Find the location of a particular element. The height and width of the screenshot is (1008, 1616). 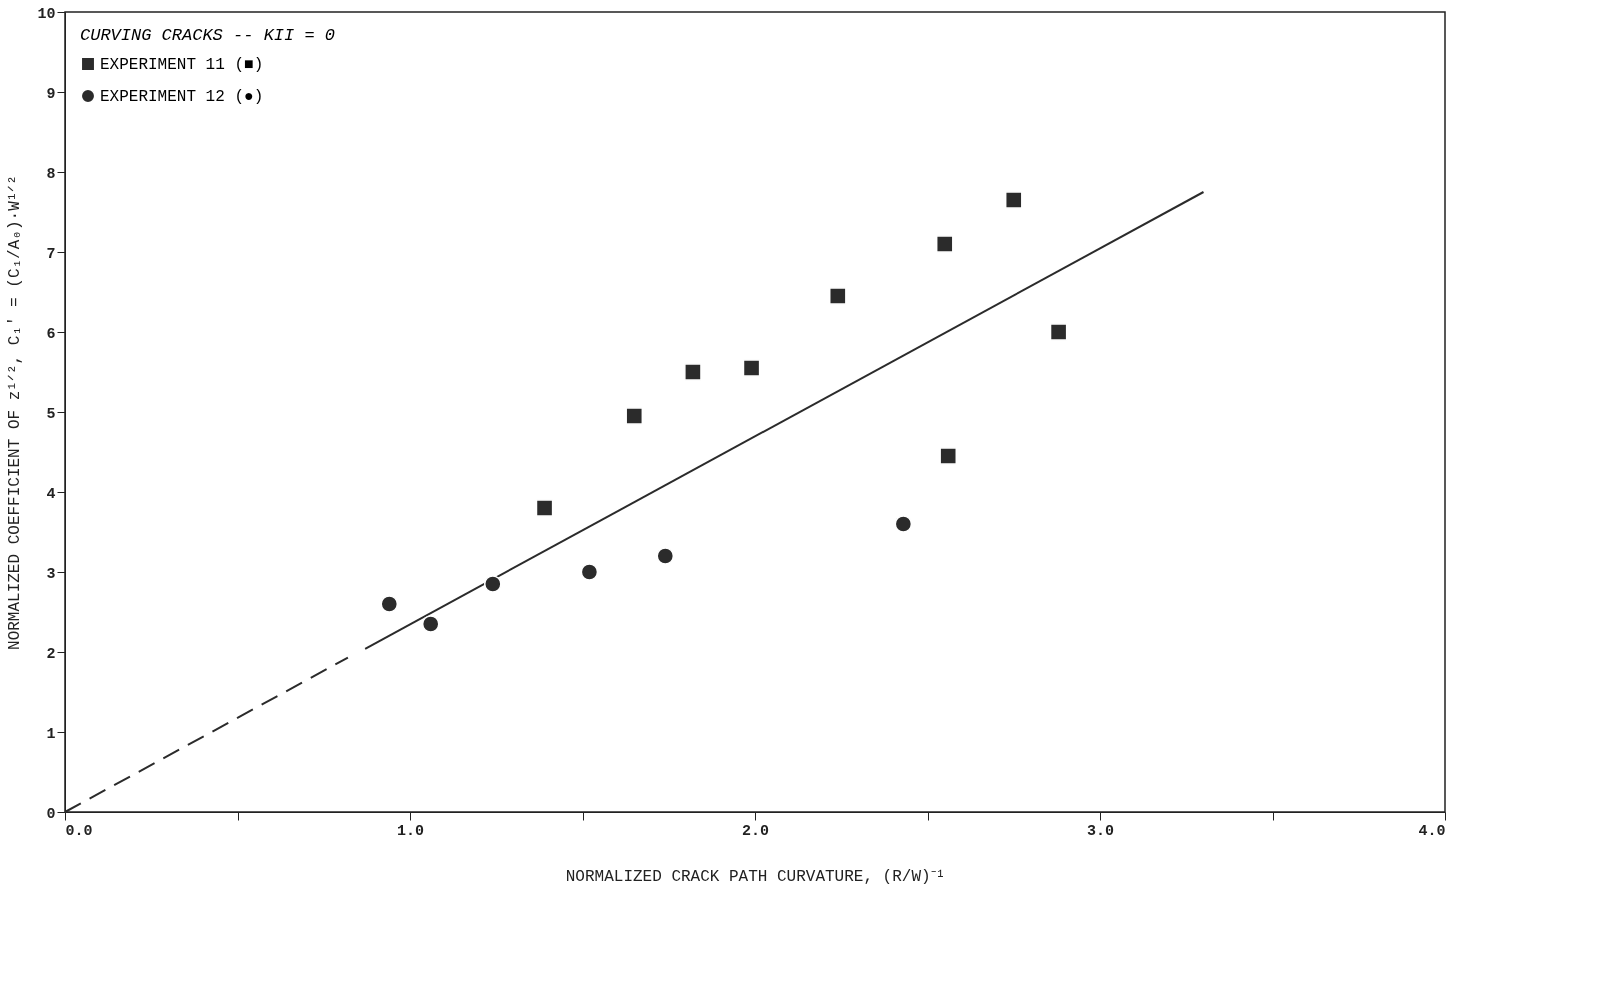

y-tick-label: 10 is located at coordinates (46, 14).